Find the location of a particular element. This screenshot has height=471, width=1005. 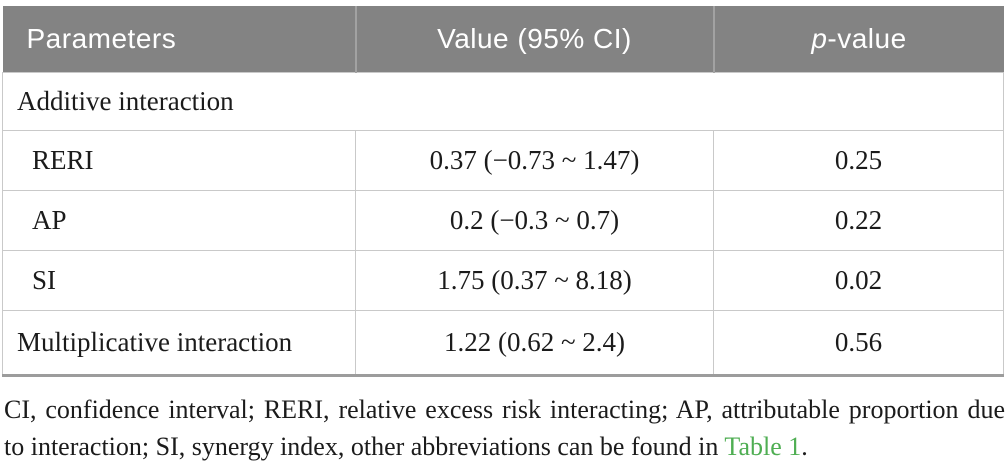

table-header-row: Parameters Value (95% CI) p-value is located at coordinates (503, 39).